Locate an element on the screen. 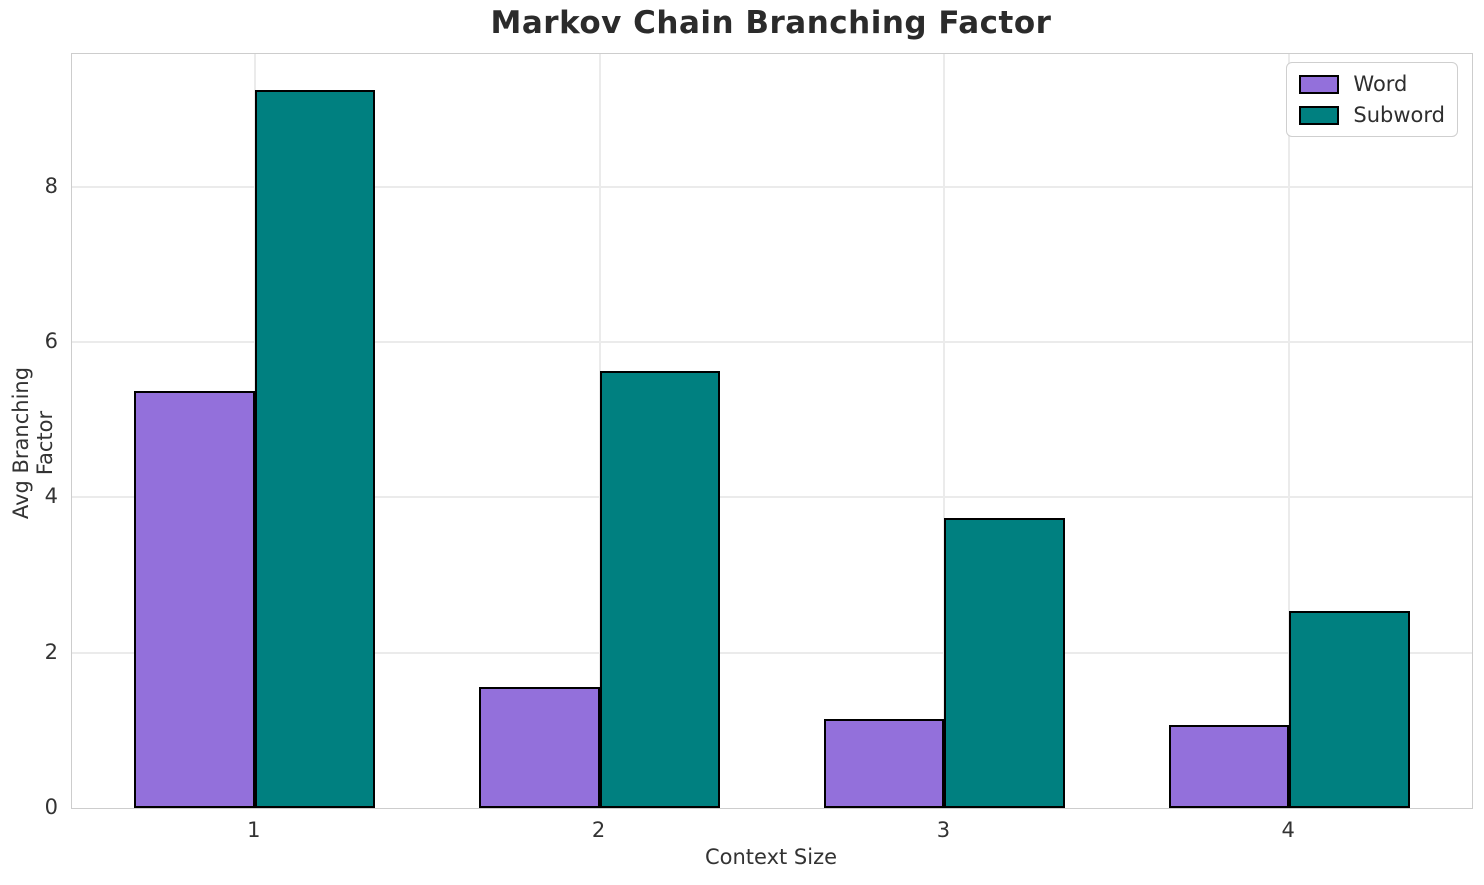  y-tick-label: 6 is located at coordinates (51, 341).